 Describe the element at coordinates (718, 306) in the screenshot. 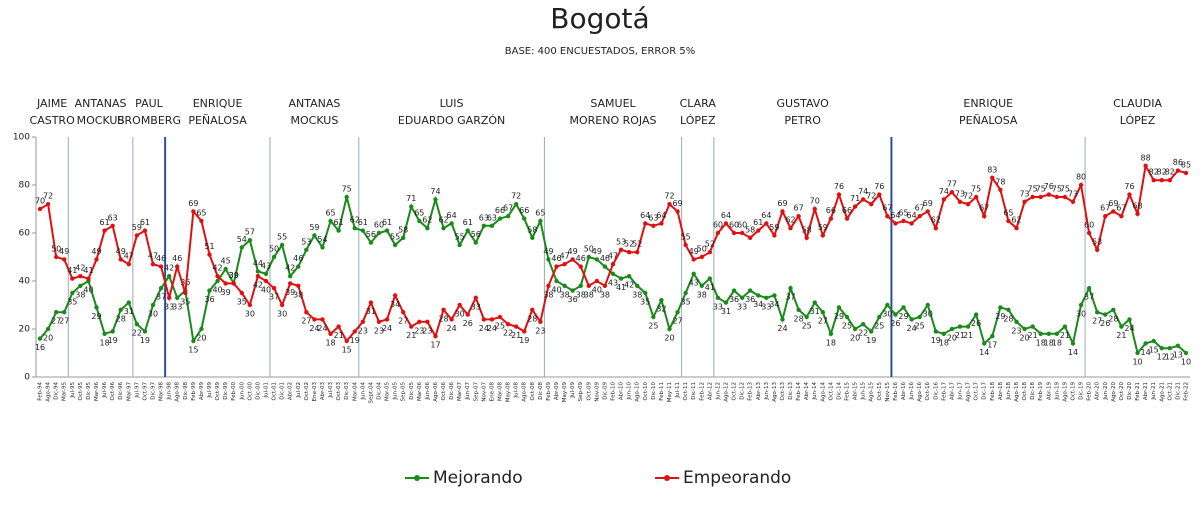

I see `data-label: 33` at that location.